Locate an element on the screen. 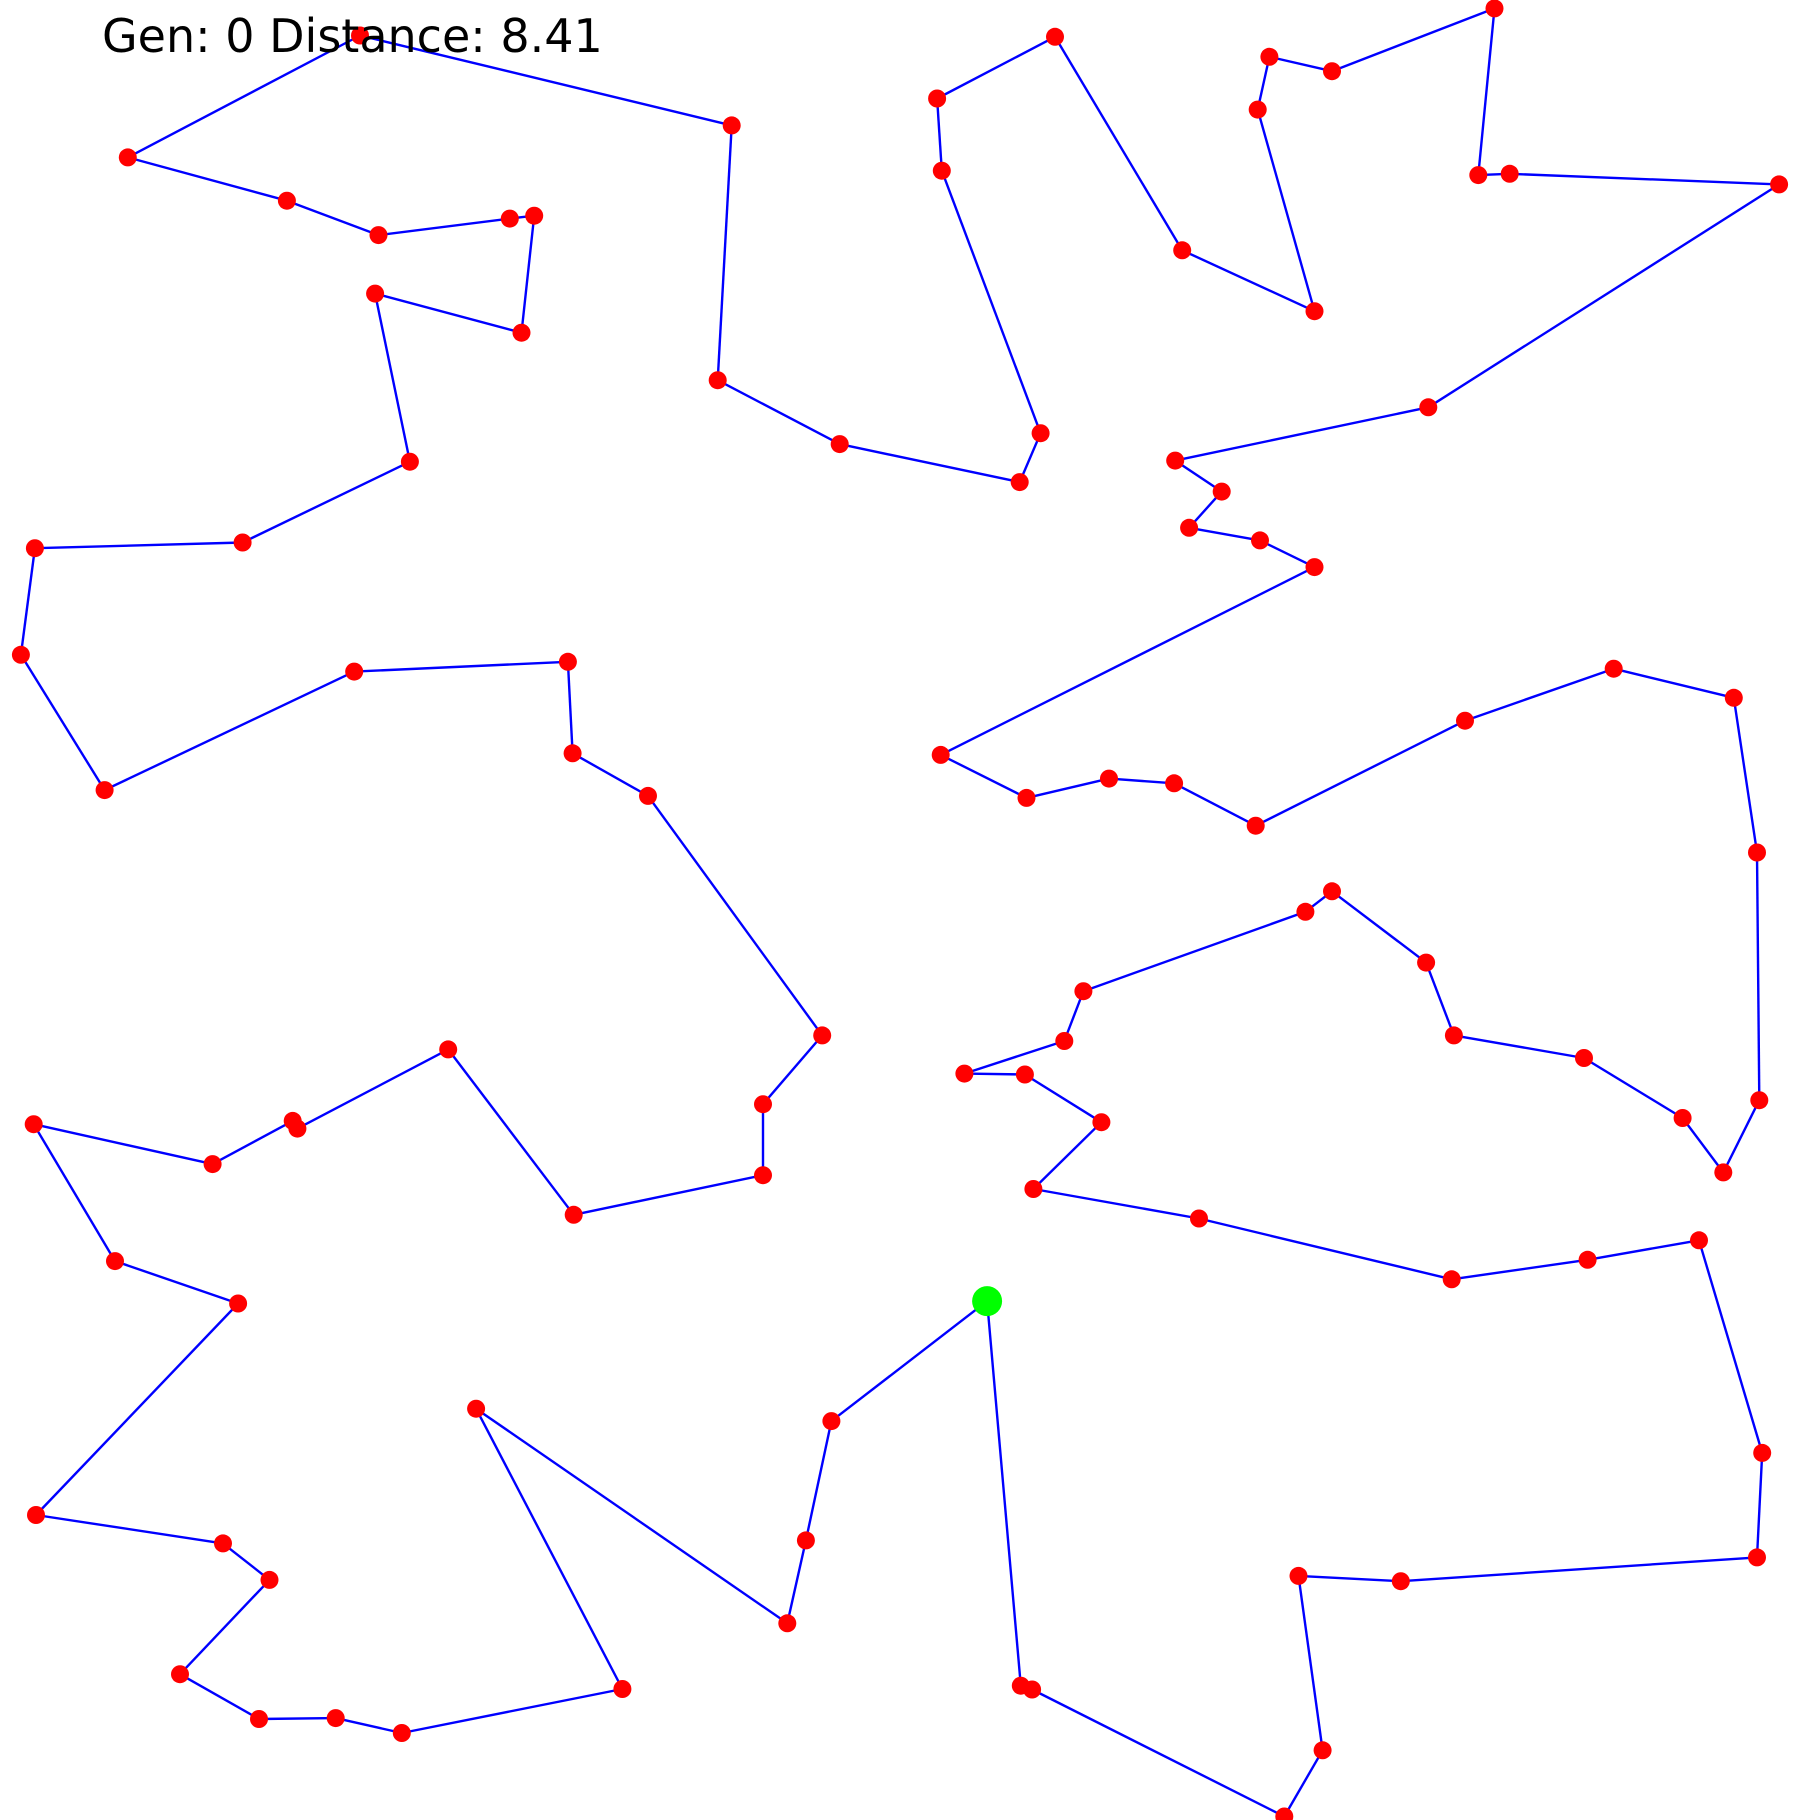 Image resolution: width=1800 pixels, height=1820 pixels. start-city-marker is located at coordinates (987, 1301).